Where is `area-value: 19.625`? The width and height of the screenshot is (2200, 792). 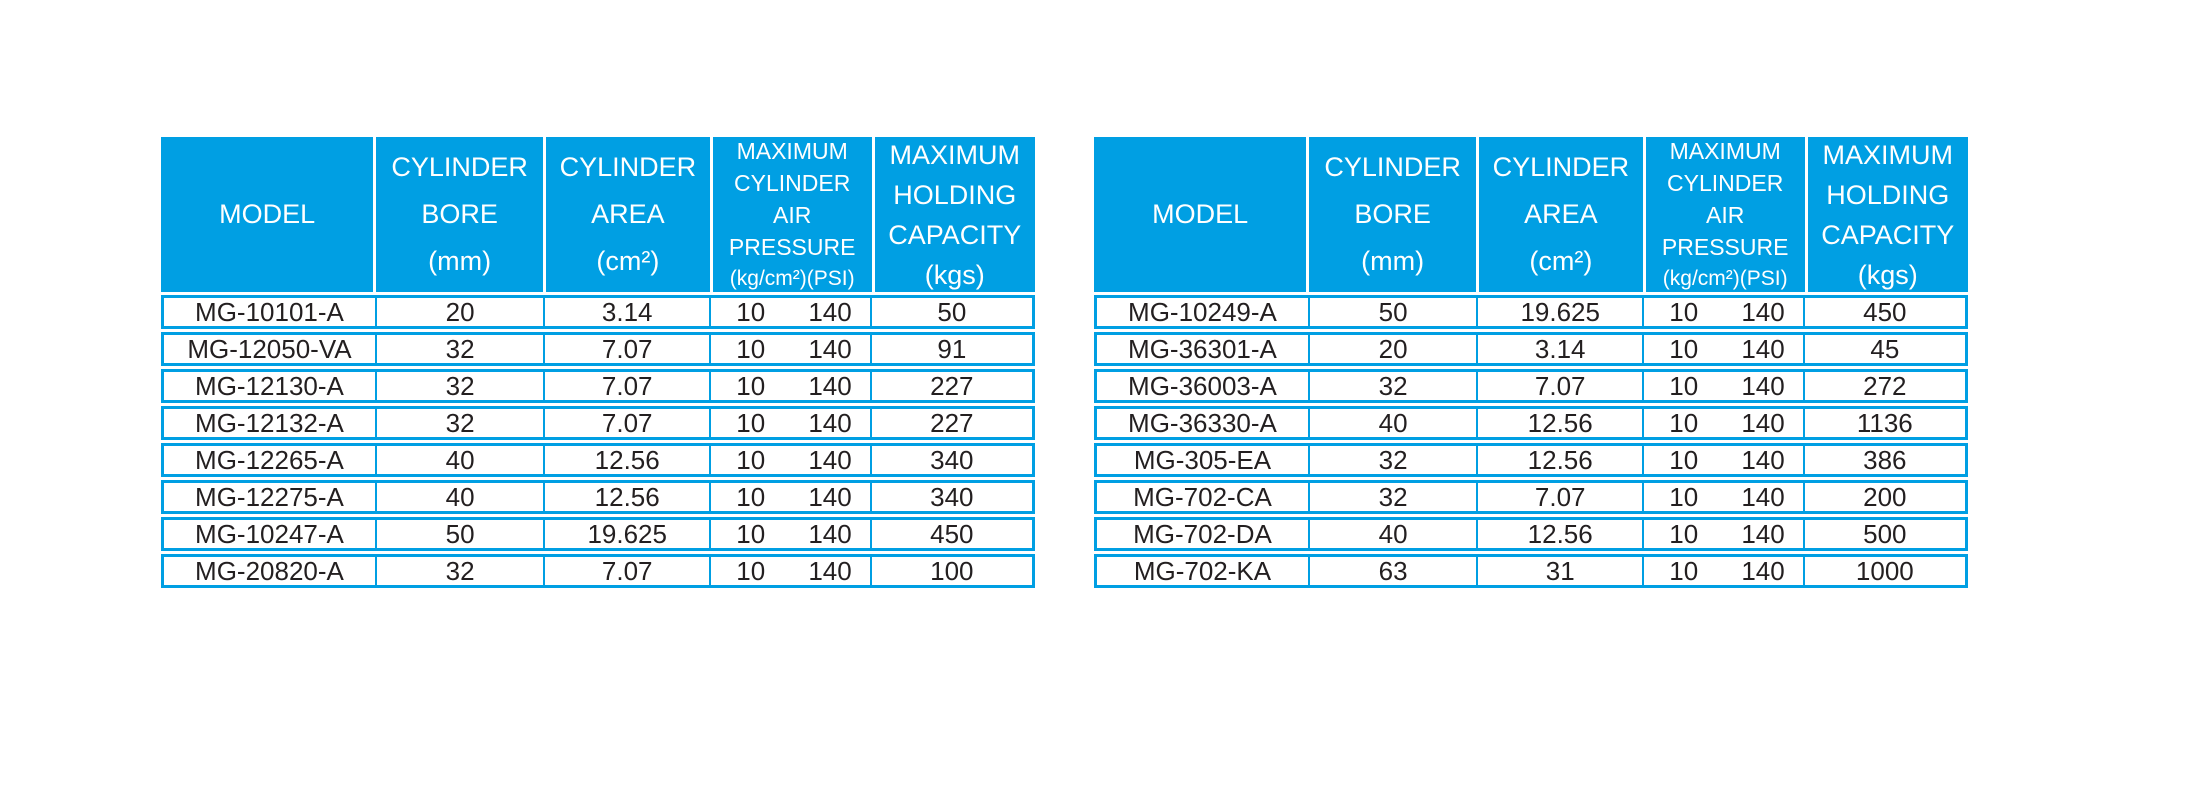
area-value: 19.625 is located at coordinates (627, 534).